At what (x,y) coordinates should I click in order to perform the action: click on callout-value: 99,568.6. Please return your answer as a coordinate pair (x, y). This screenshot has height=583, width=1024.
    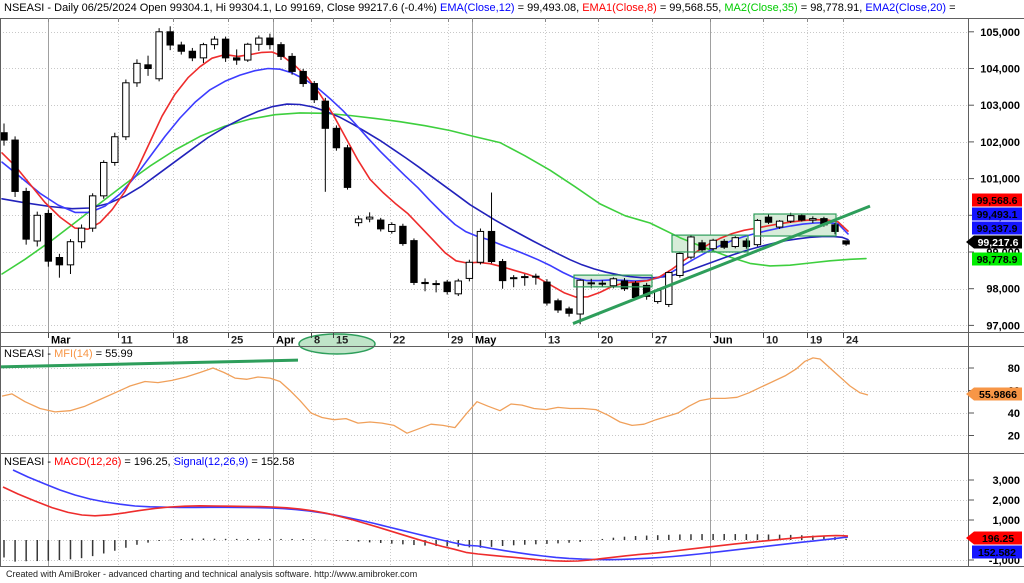
    Looking at the image, I should click on (997, 201).